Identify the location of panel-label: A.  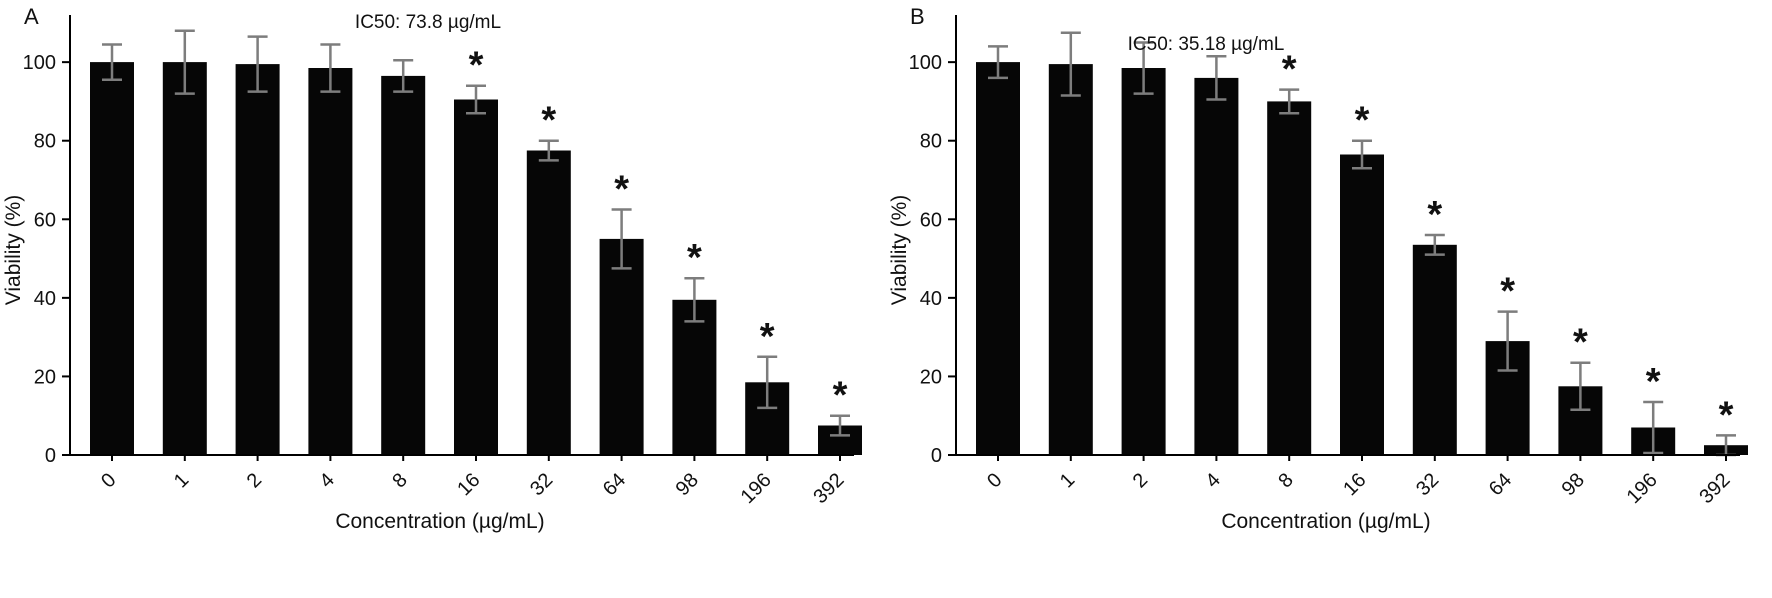
(31, 16).